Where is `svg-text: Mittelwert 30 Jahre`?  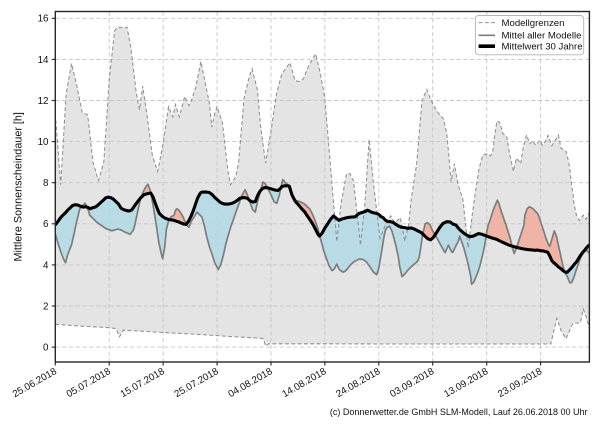 svg-text: Mittelwert 30 Jahre is located at coordinates (542, 47).